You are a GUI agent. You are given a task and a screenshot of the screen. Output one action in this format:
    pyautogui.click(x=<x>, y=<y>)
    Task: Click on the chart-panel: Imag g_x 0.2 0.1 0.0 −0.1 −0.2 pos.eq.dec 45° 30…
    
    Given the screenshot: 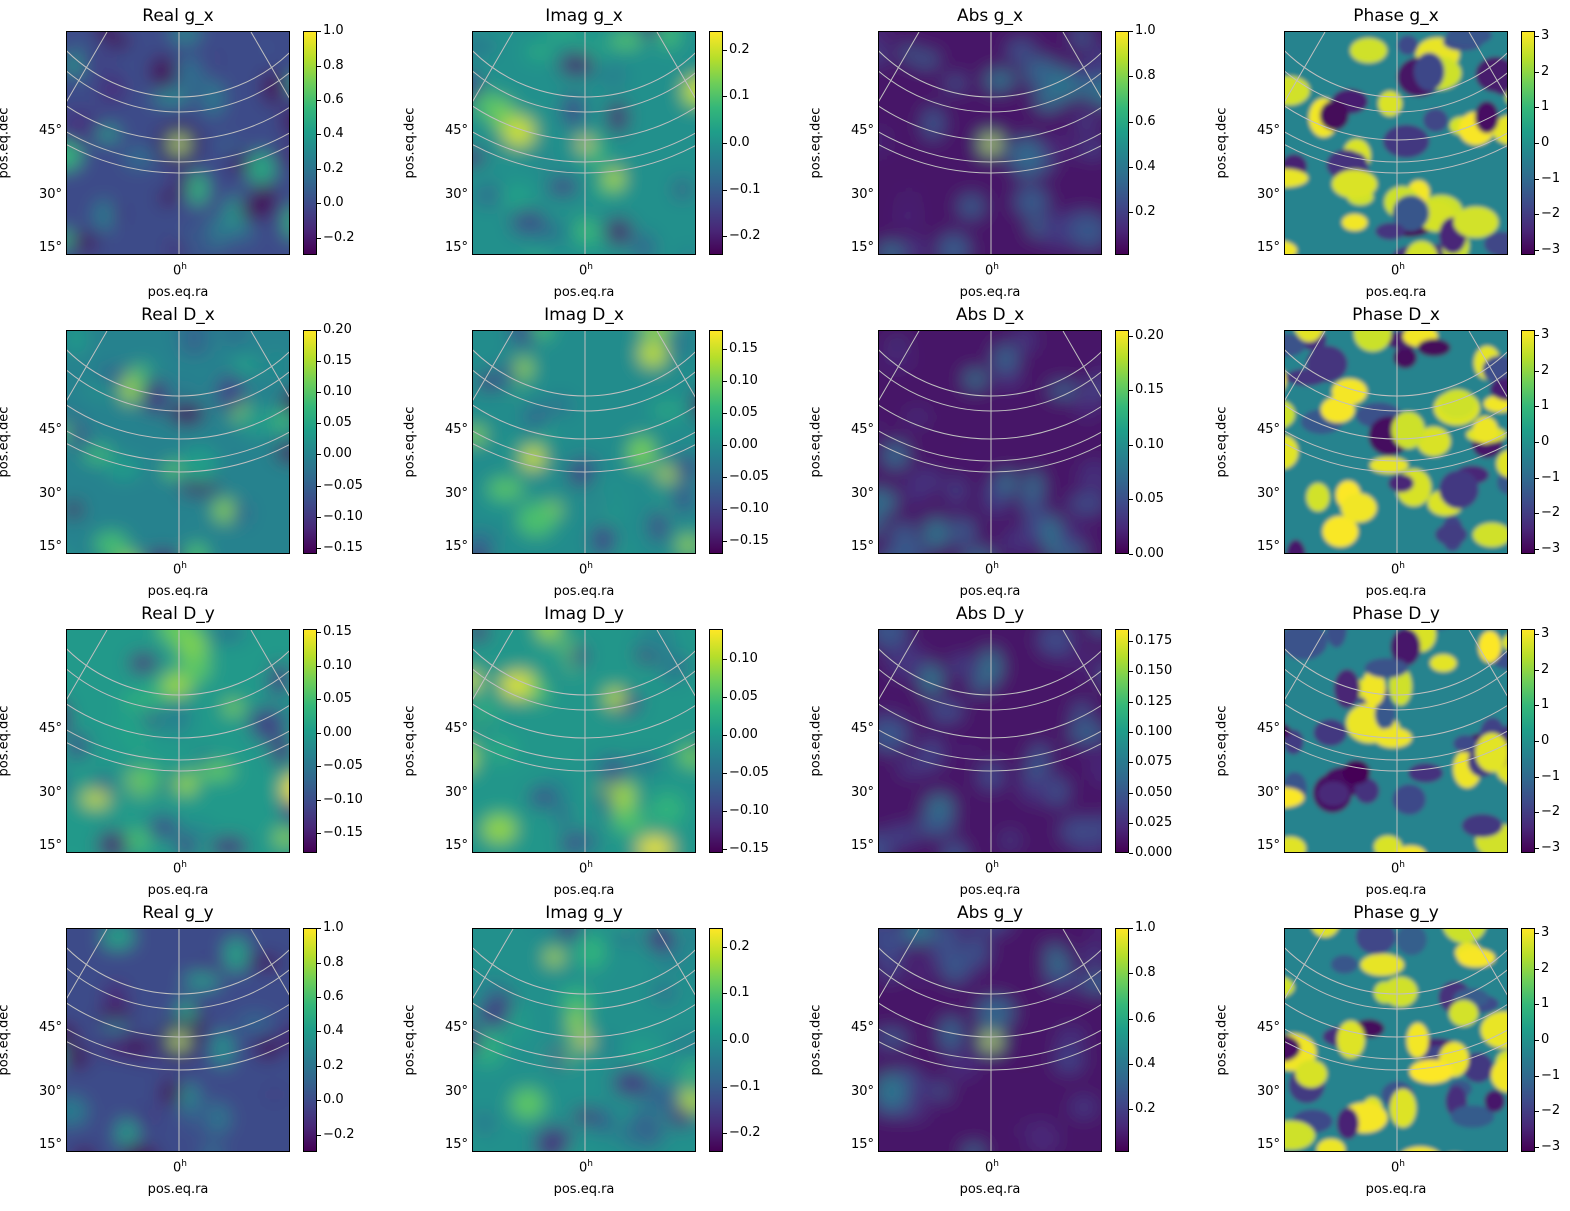 What is the action you would take?
    pyautogui.click(x=584, y=150)
    